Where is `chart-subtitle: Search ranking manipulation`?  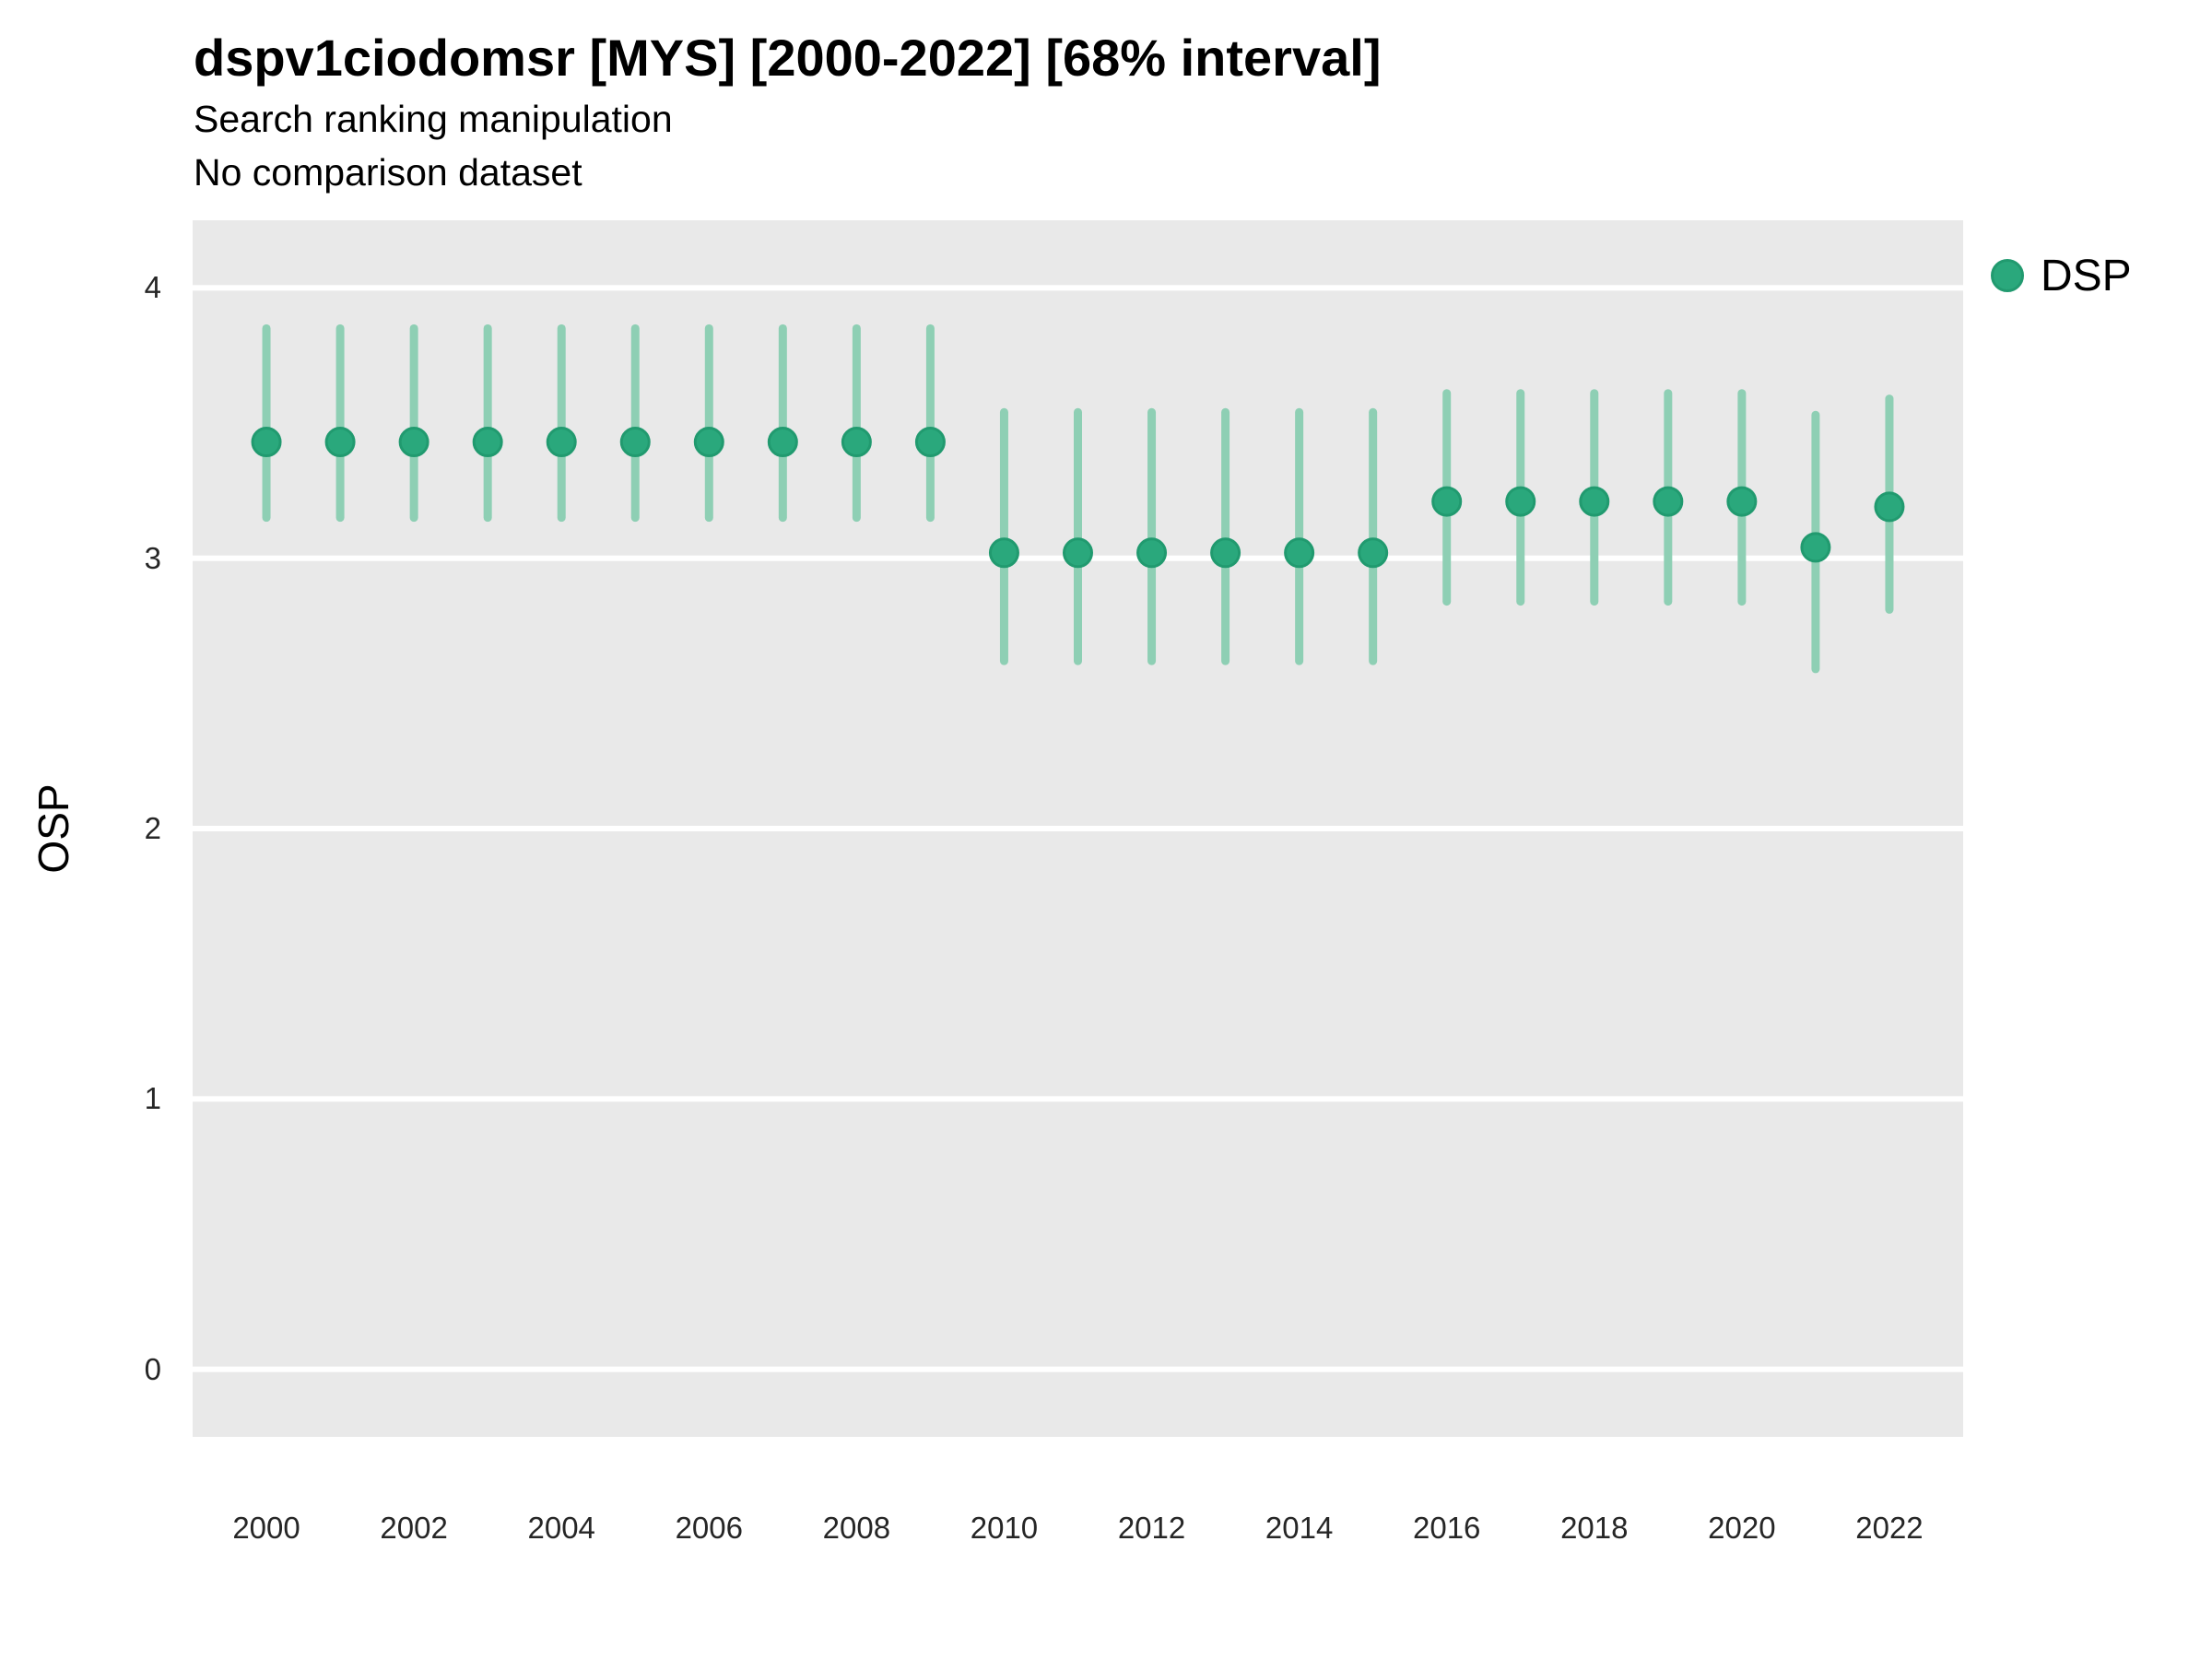 chart-subtitle: Search ranking manipulation is located at coordinates (433, 119).